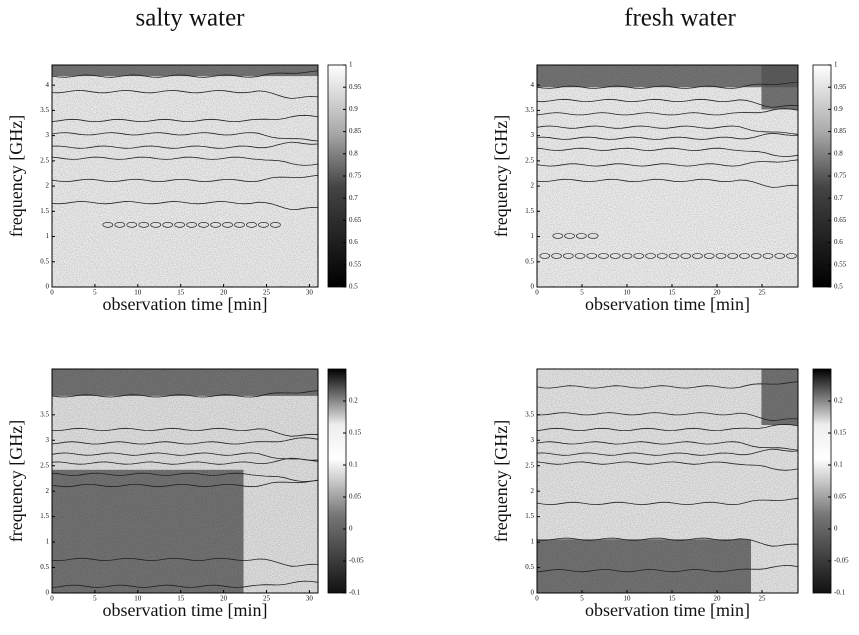  Describe the element at coordinates (533, 593) in the screenshot. I see `y-tick-label: 0` at that location.